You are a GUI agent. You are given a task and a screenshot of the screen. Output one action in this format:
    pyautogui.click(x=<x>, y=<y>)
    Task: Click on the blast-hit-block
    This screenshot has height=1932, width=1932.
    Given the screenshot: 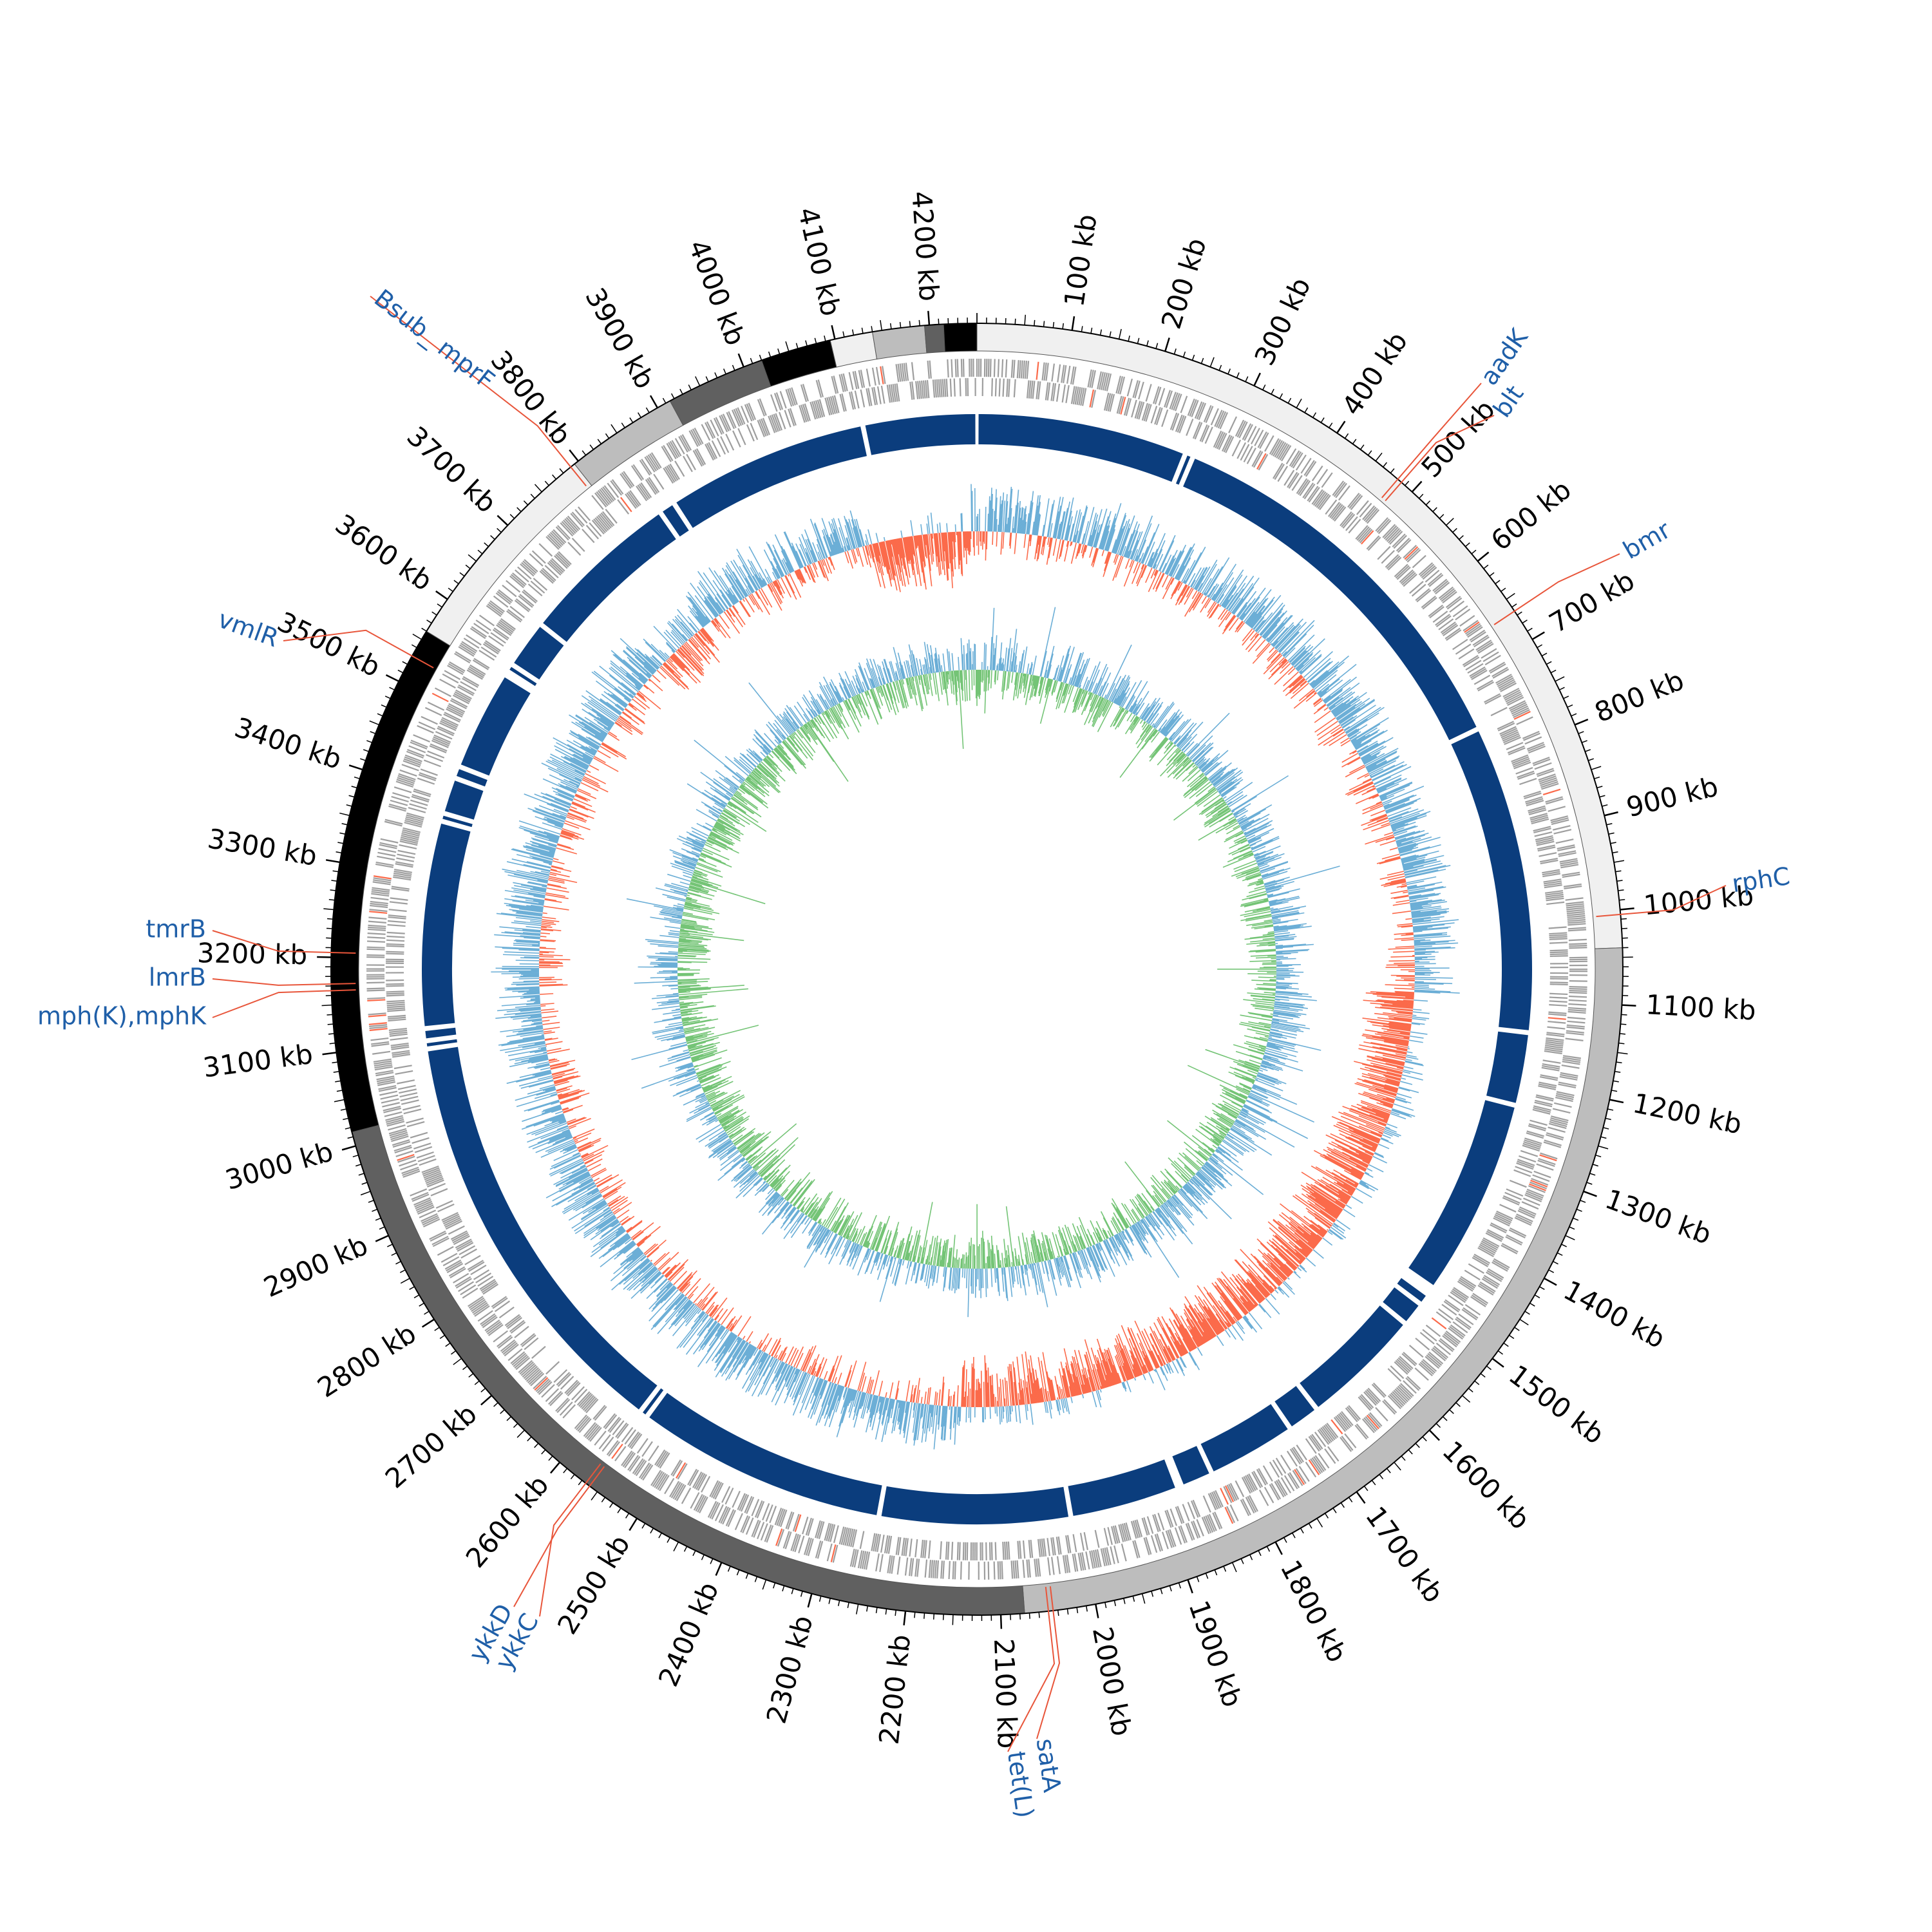 What is the action you would take?
    pyautogui.click(x=1122, y=1487)
    